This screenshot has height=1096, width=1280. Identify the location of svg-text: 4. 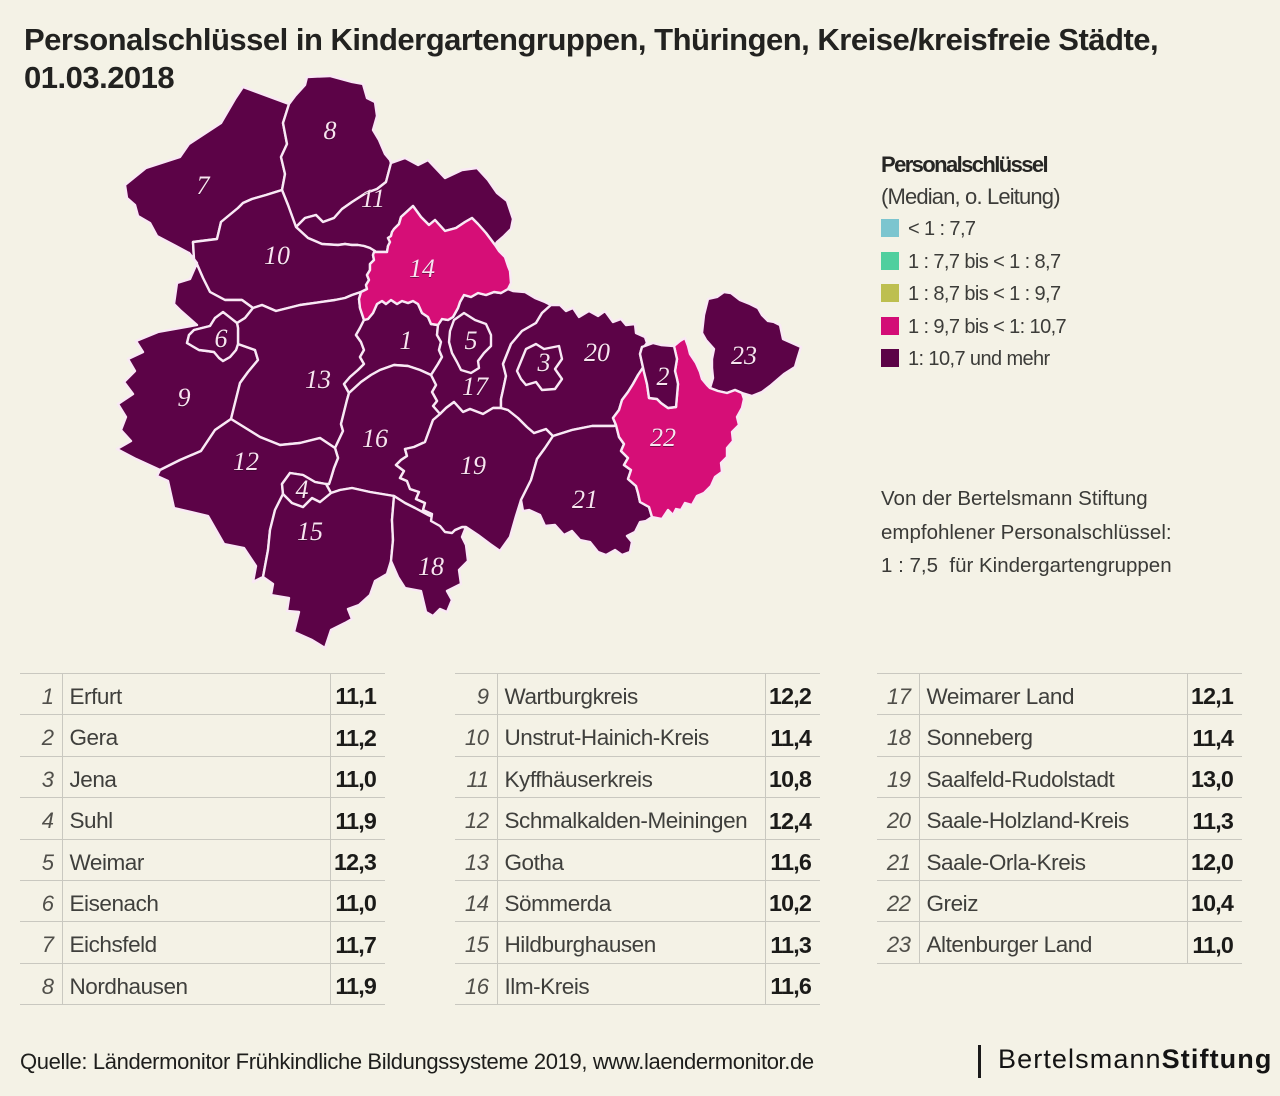
(302, 489).